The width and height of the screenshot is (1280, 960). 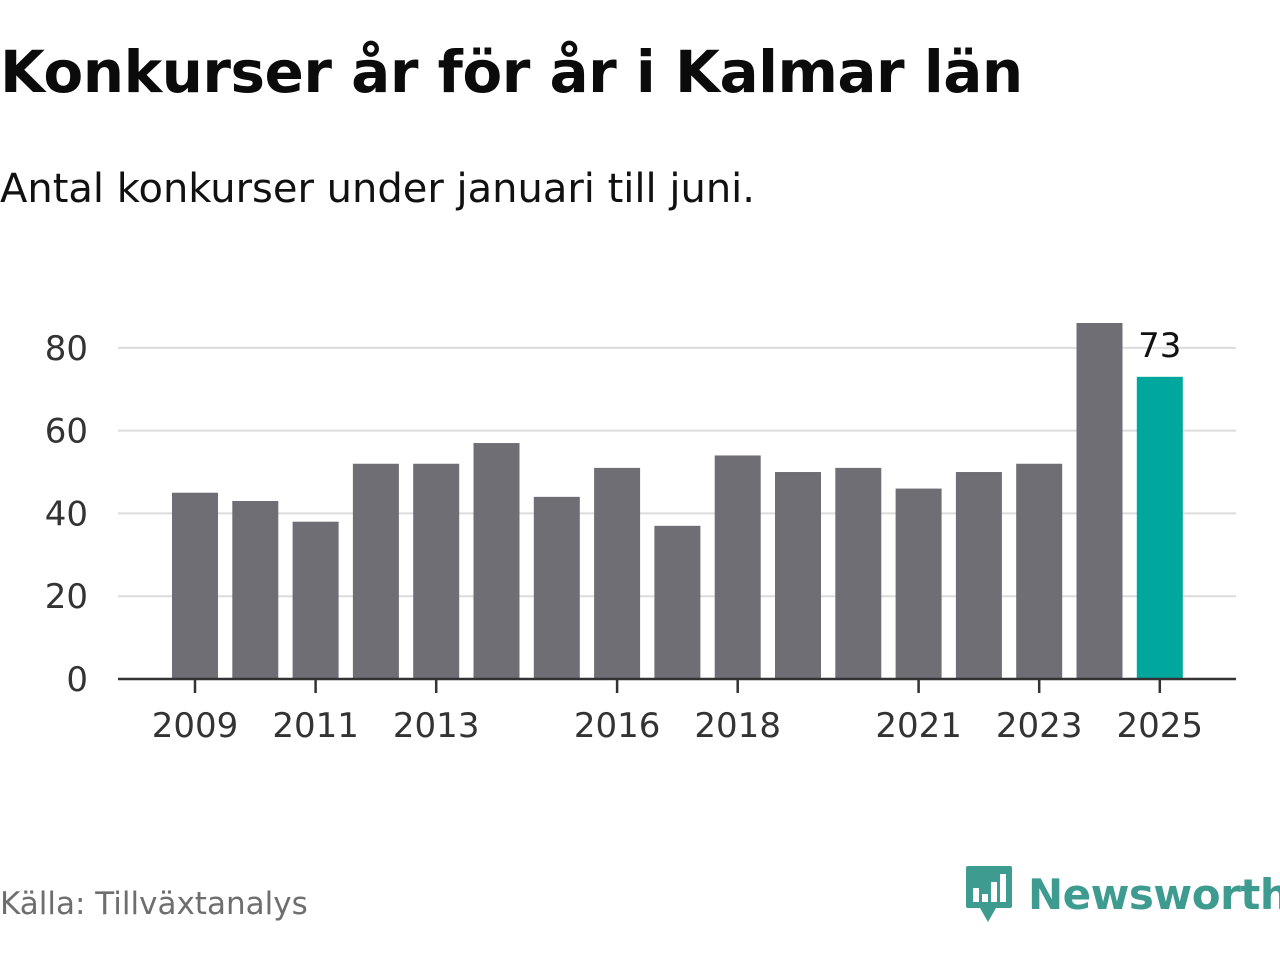 What do you see at coordinates (436, 571) in the screenshot?
I see `bar-2013` at bounding box center [436, 571].